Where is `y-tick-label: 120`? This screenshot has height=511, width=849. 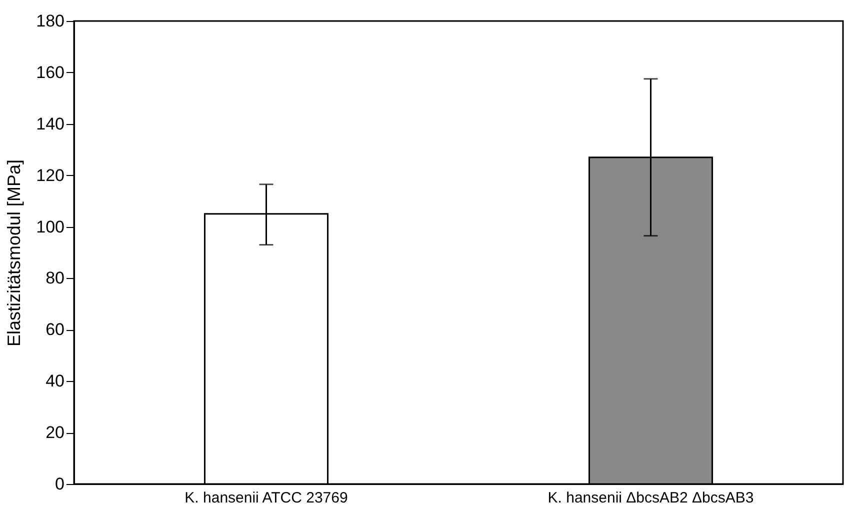
y-tick-label: 120 is located at coordinates (50, 175).